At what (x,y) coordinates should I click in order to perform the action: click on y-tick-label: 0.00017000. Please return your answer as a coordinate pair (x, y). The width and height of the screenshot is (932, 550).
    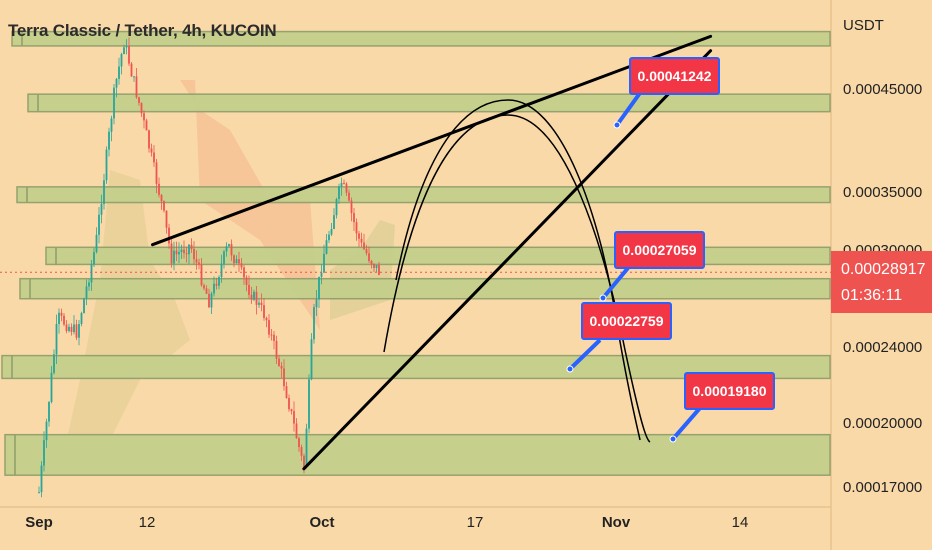
    Looking at the image, I should click on (883, 487).